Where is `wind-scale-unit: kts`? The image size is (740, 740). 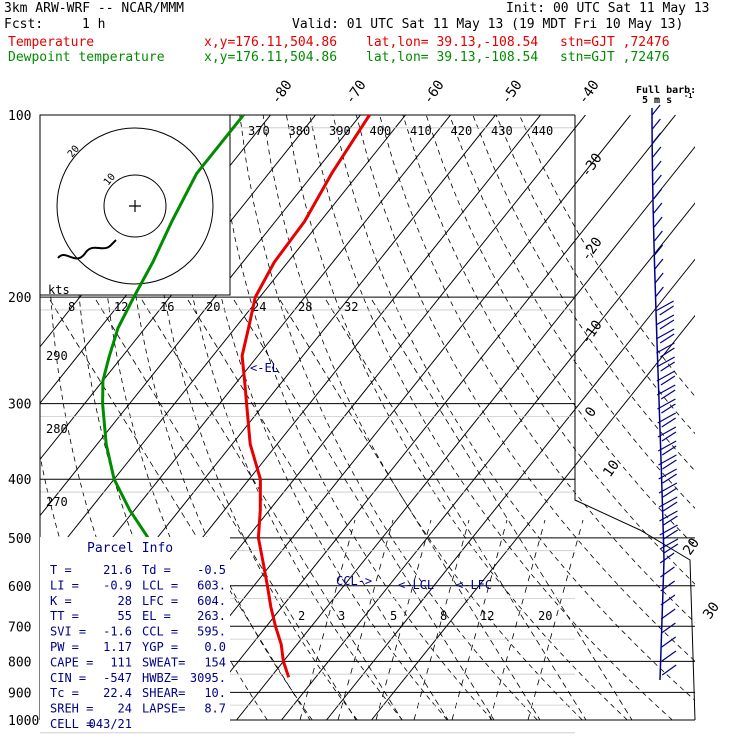
wind-scale-unit: kts is located at coordinates (59, 290).